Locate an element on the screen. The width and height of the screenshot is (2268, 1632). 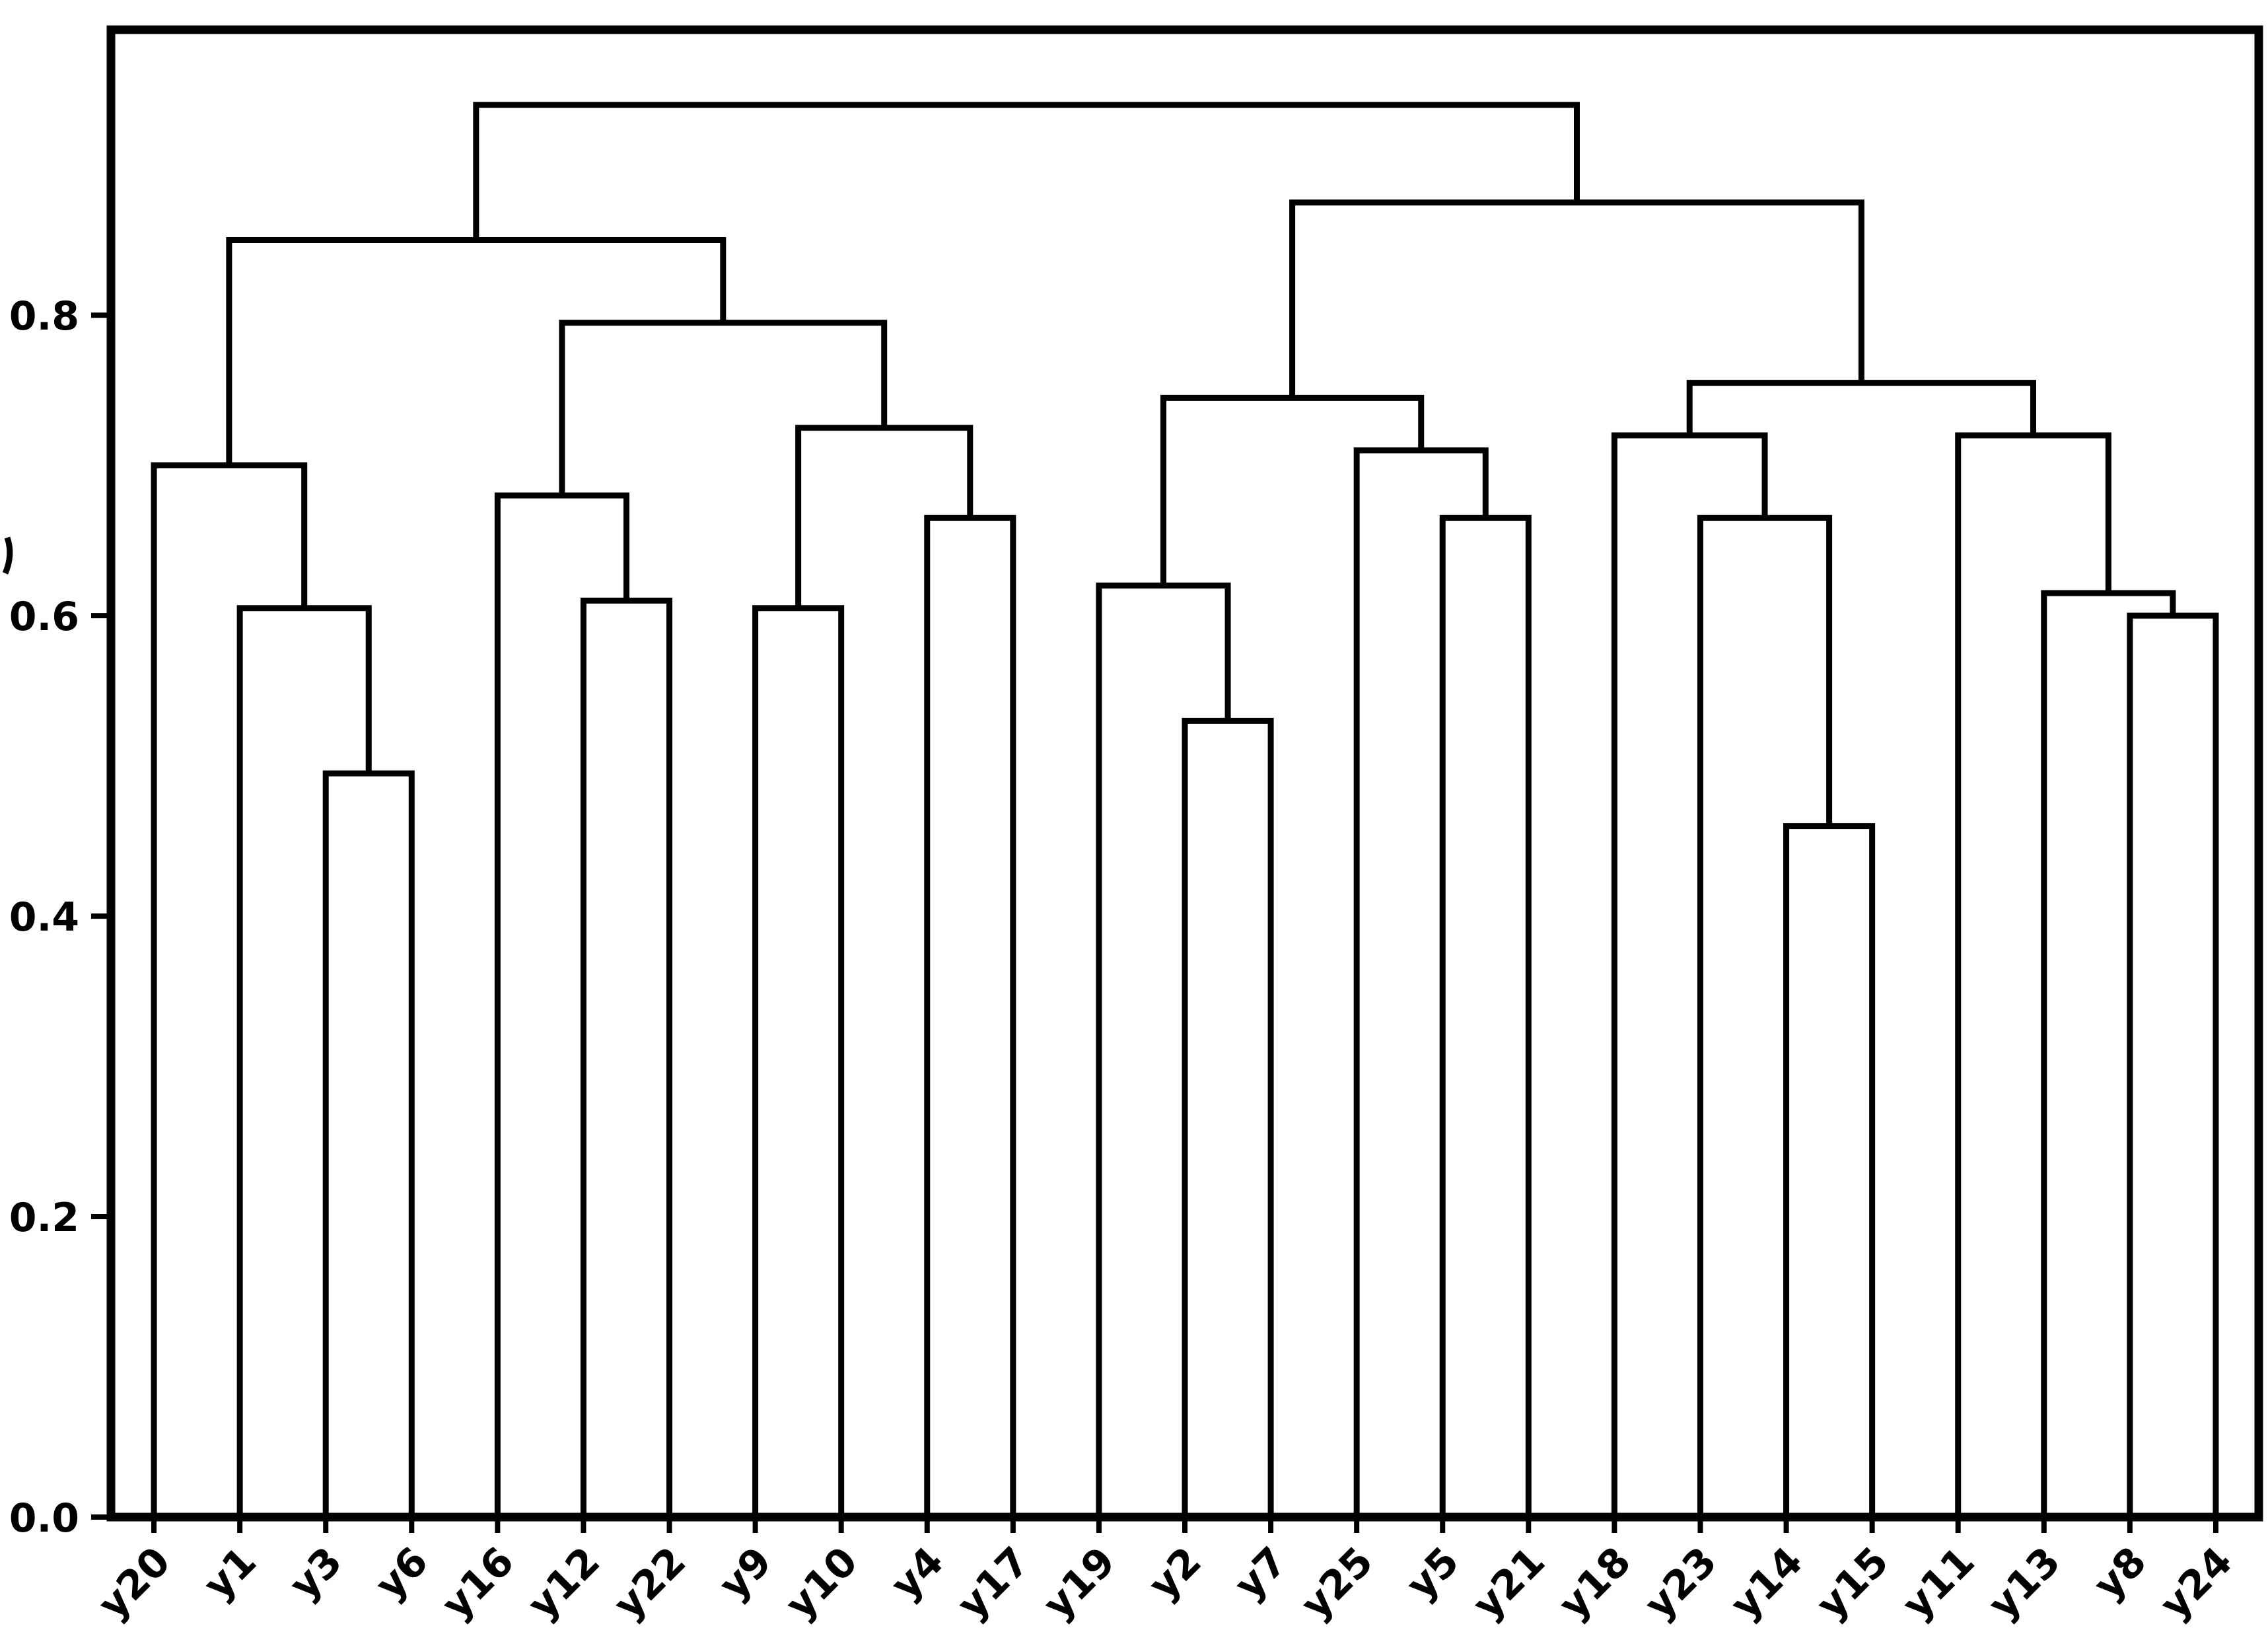
y-axis-tick-label: 0.6 is located at coordinates (44, 617).